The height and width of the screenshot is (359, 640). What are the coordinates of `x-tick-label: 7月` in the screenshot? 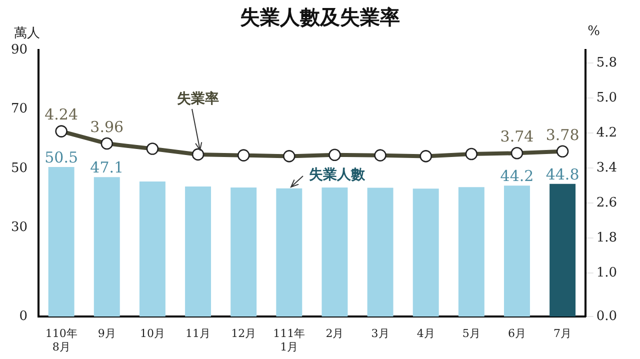 It's located at (563, 333).